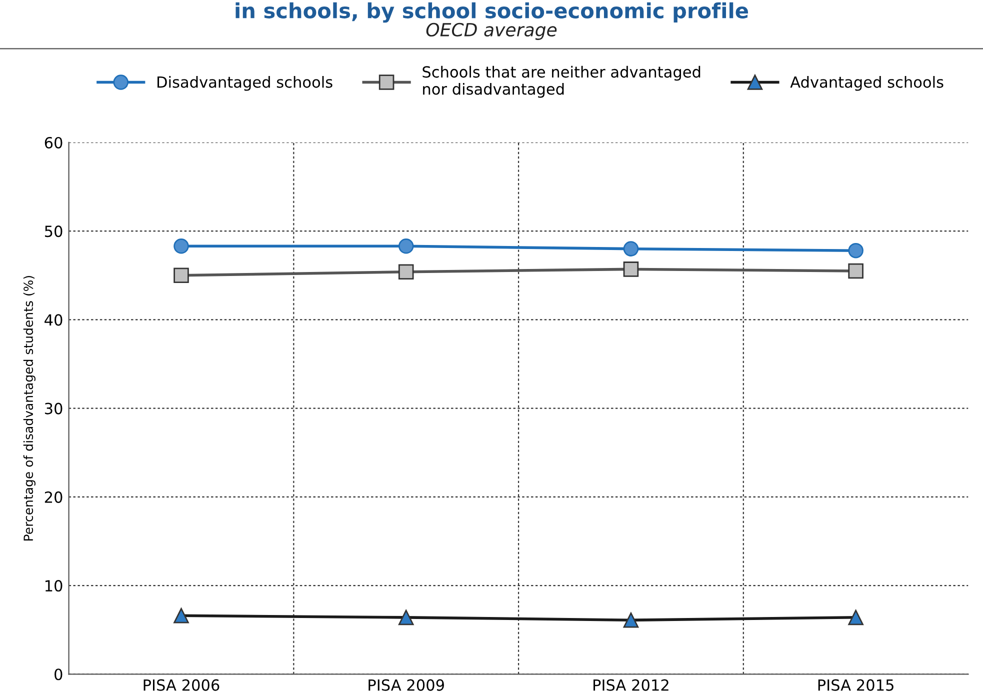 This screenshot has width=983, height=695. What do you see at coordinates (53, 408) in the screenshot?
I see `y-tick-label: 30` at bounding box center [53, 408].